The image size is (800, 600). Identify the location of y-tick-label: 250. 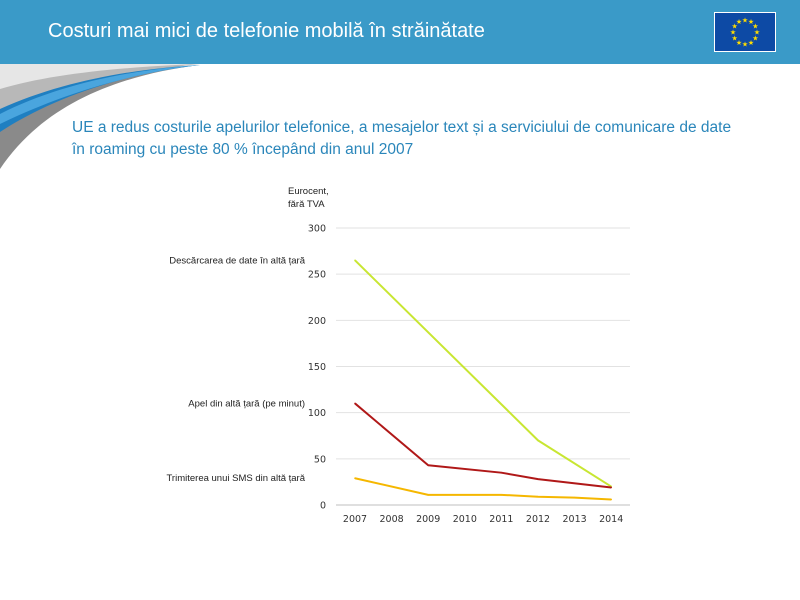
(317, 275).